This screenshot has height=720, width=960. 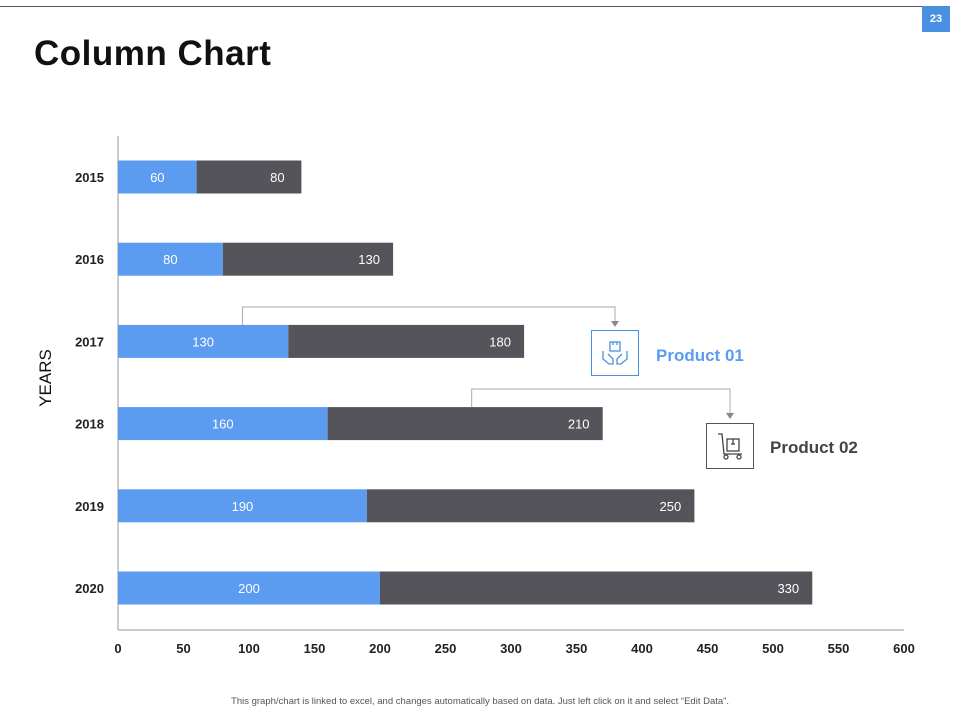 What do you see at coordinates (380, 648) in the screenshot?
I see `x-tick-label: 200` at bounding box center [380, 648].